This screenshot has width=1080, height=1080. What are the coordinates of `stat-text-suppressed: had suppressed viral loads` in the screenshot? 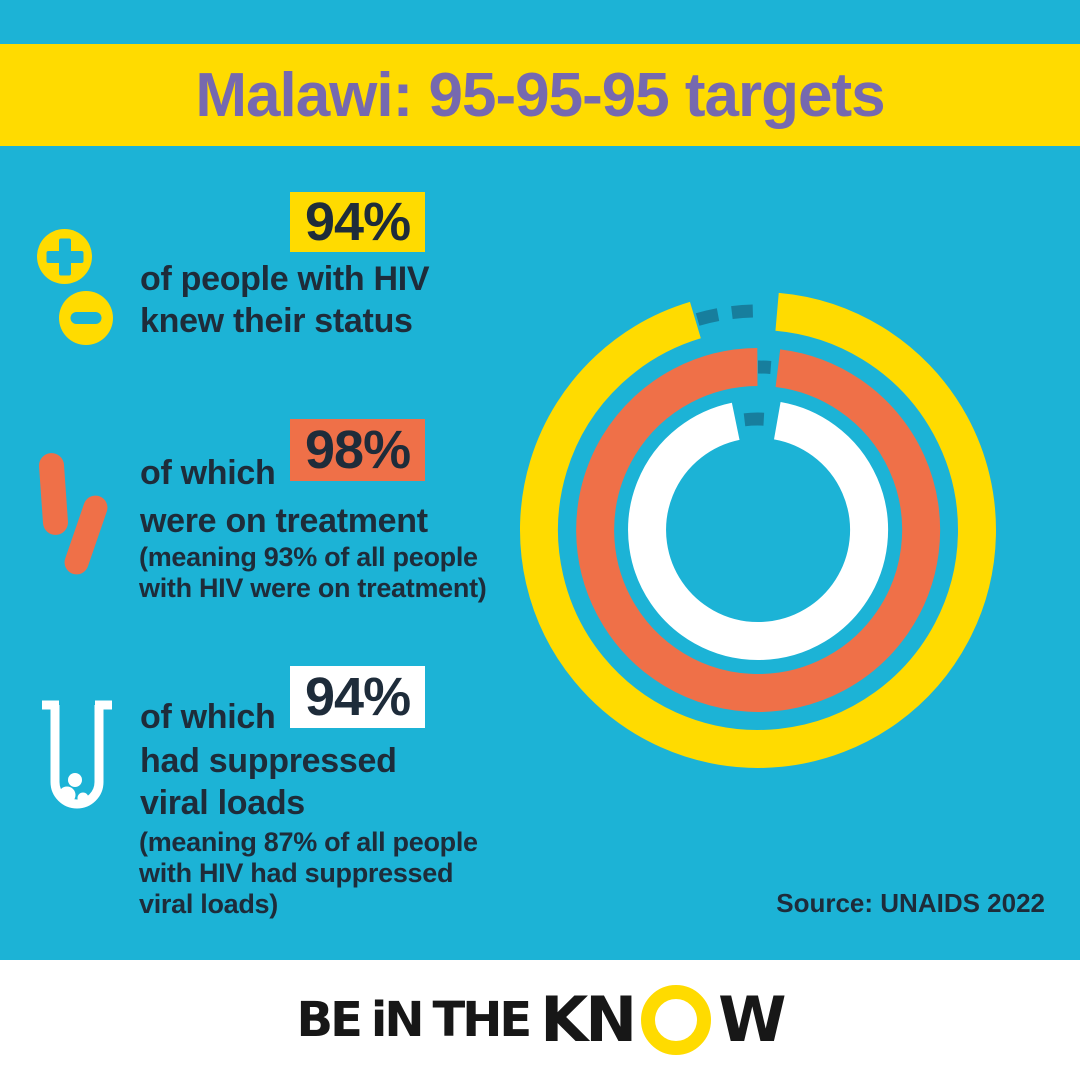 It's located at (268, 782).